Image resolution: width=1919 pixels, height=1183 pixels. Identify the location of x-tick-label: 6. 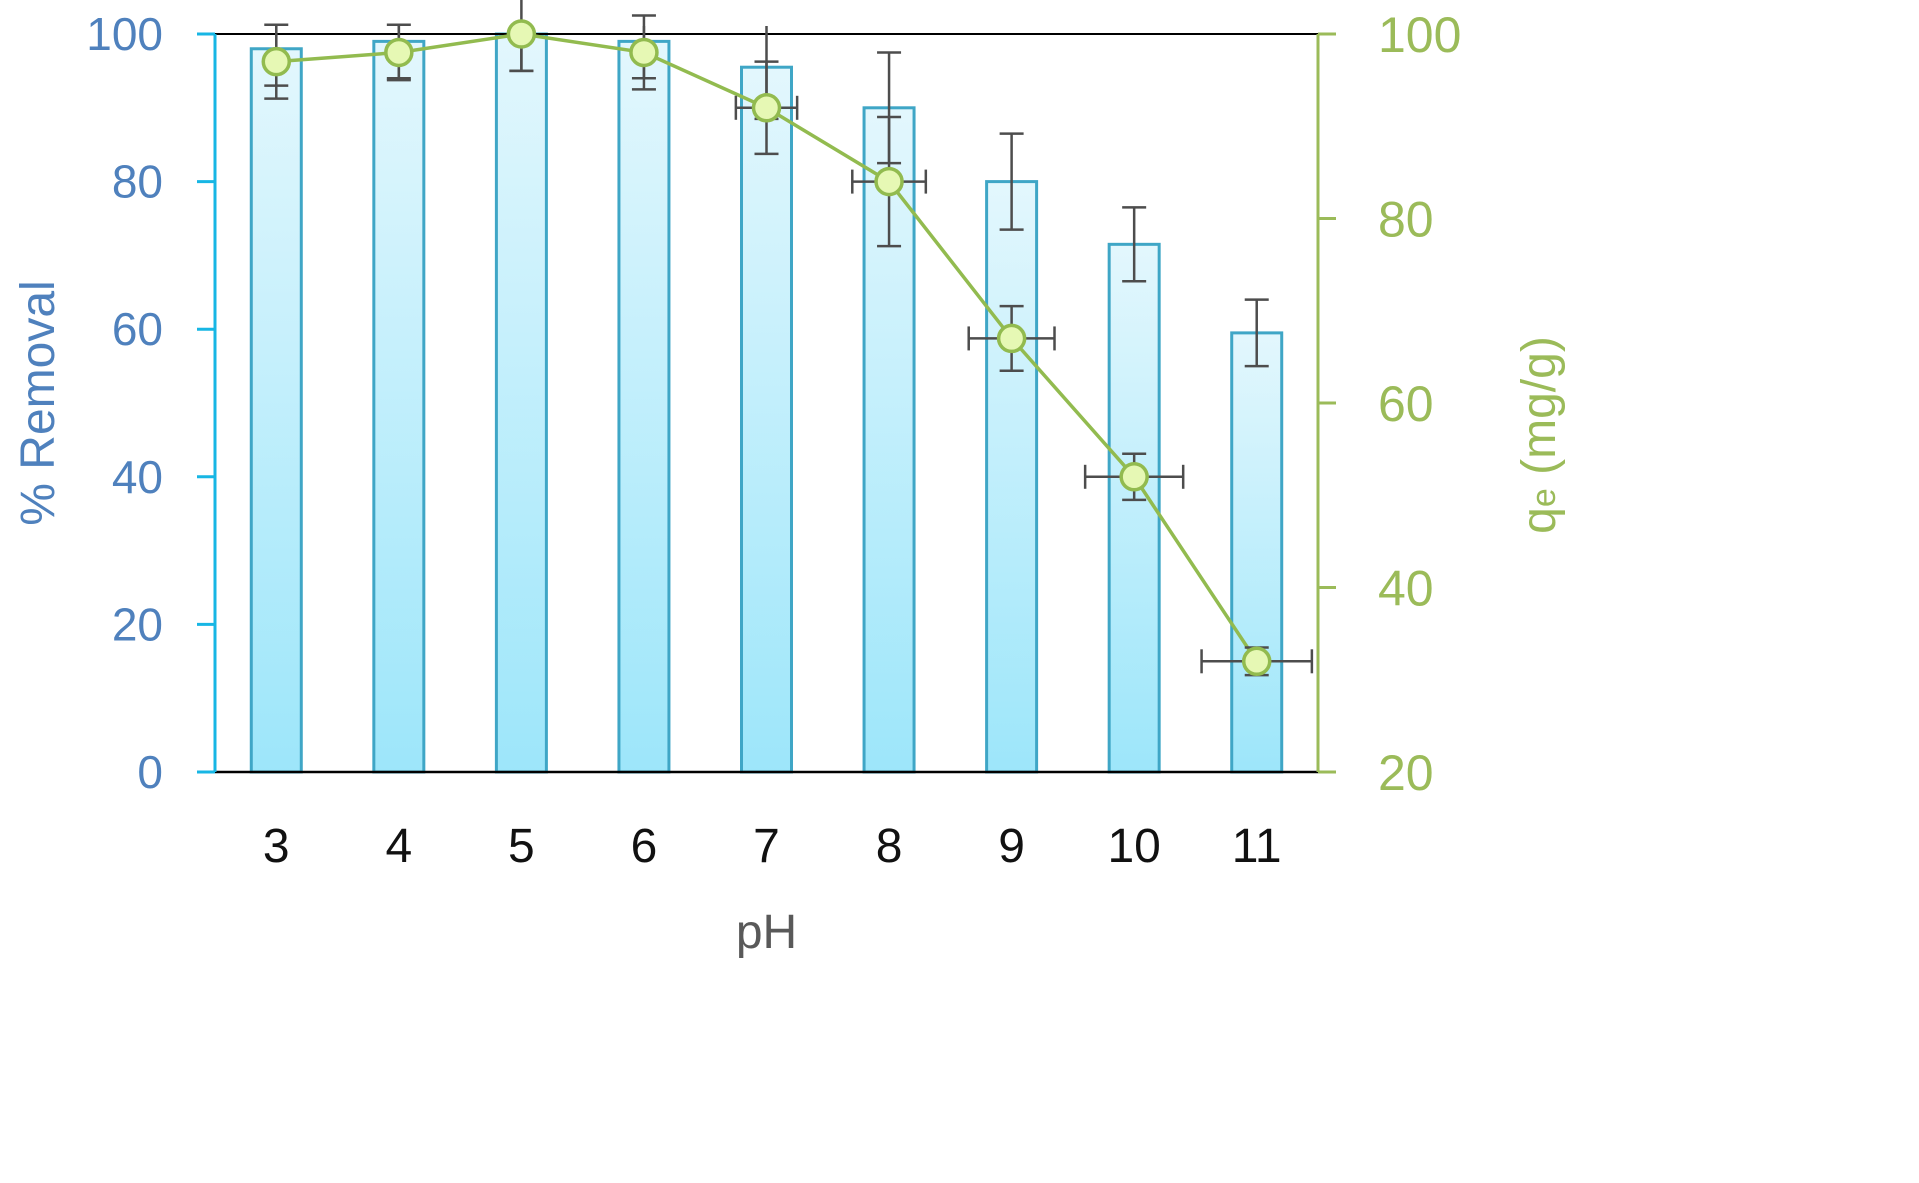
(644, 846).